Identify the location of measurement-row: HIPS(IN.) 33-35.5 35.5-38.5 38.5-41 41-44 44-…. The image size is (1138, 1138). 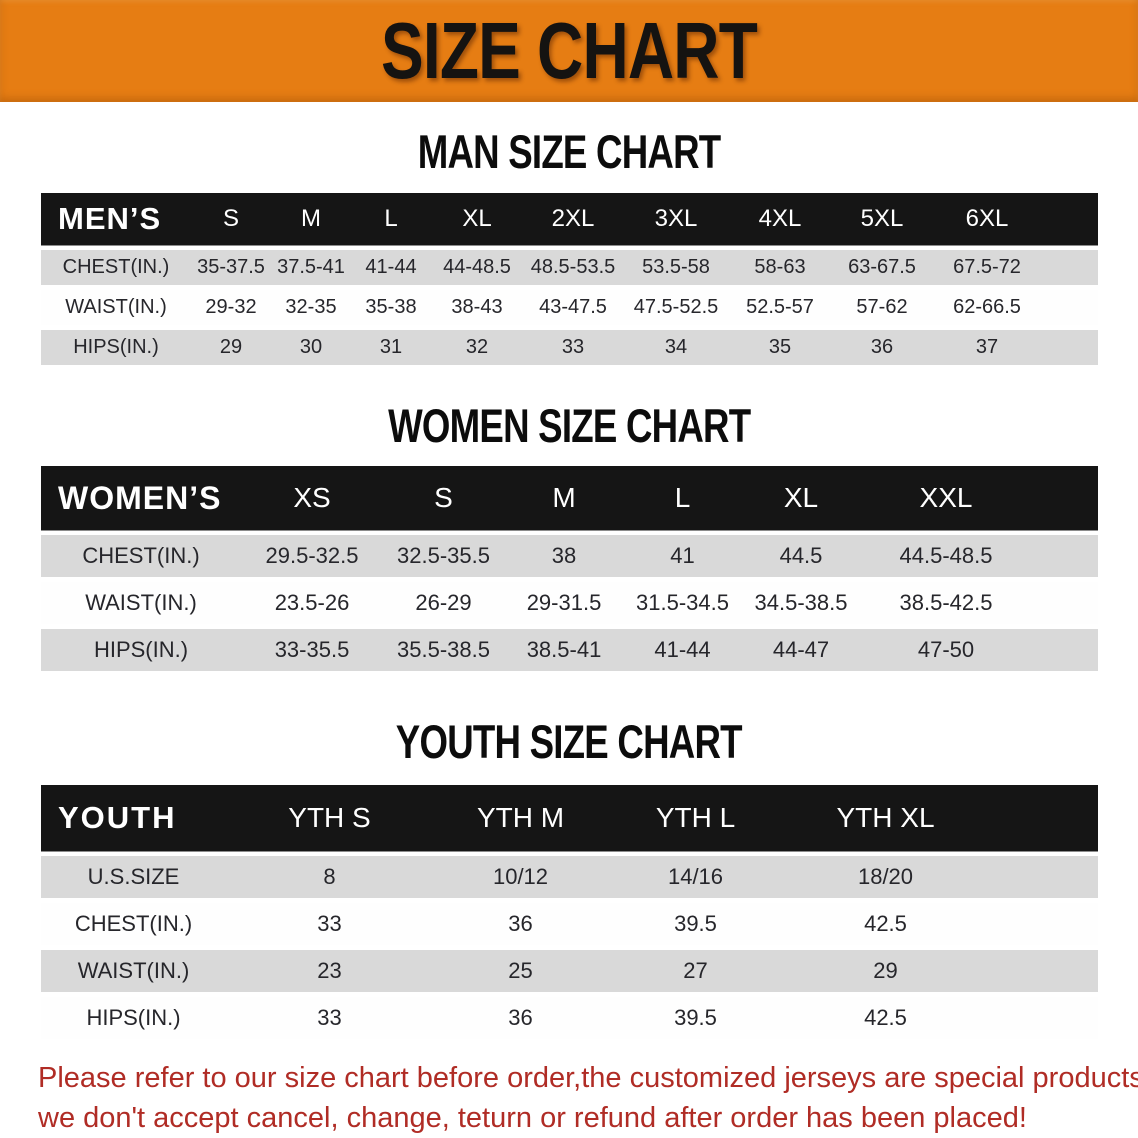
(569, 650).